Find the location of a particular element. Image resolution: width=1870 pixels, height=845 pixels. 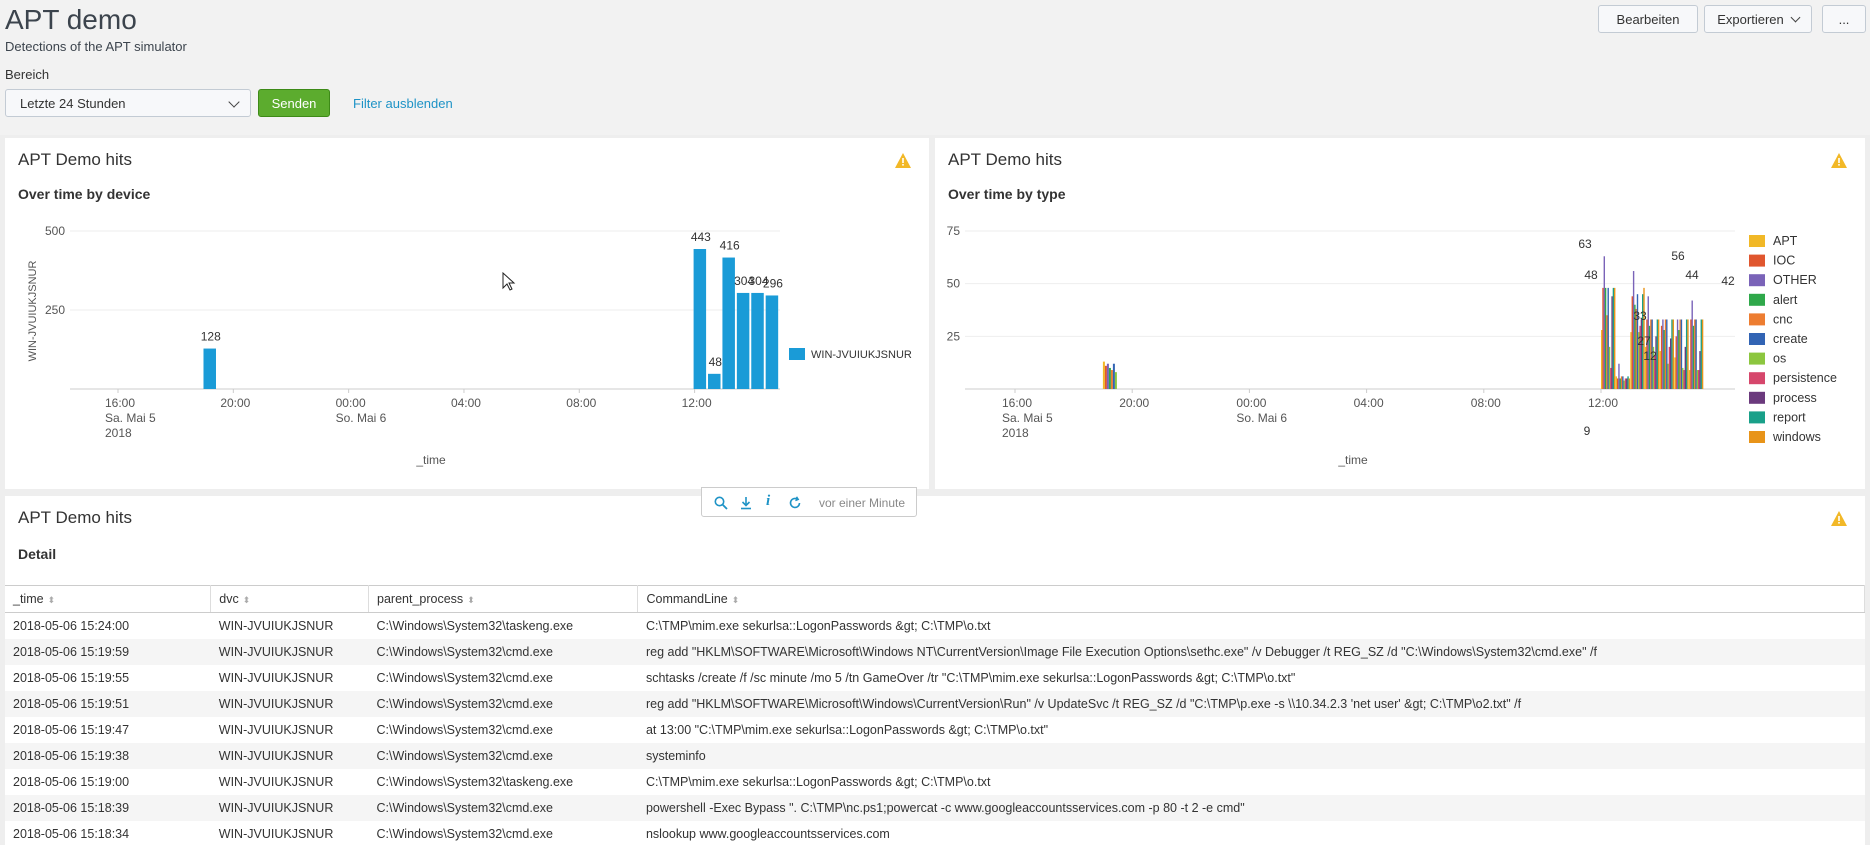

y-axis-title: WIN-JVUIUKJSNUR is located at coordinates (33, 311).